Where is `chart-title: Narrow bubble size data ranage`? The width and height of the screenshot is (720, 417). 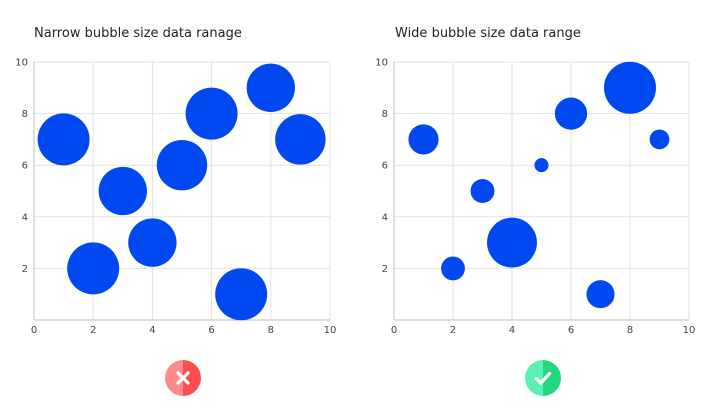 chart-title: Narrow bubble size data ranage is located at coordinates (138, 33).